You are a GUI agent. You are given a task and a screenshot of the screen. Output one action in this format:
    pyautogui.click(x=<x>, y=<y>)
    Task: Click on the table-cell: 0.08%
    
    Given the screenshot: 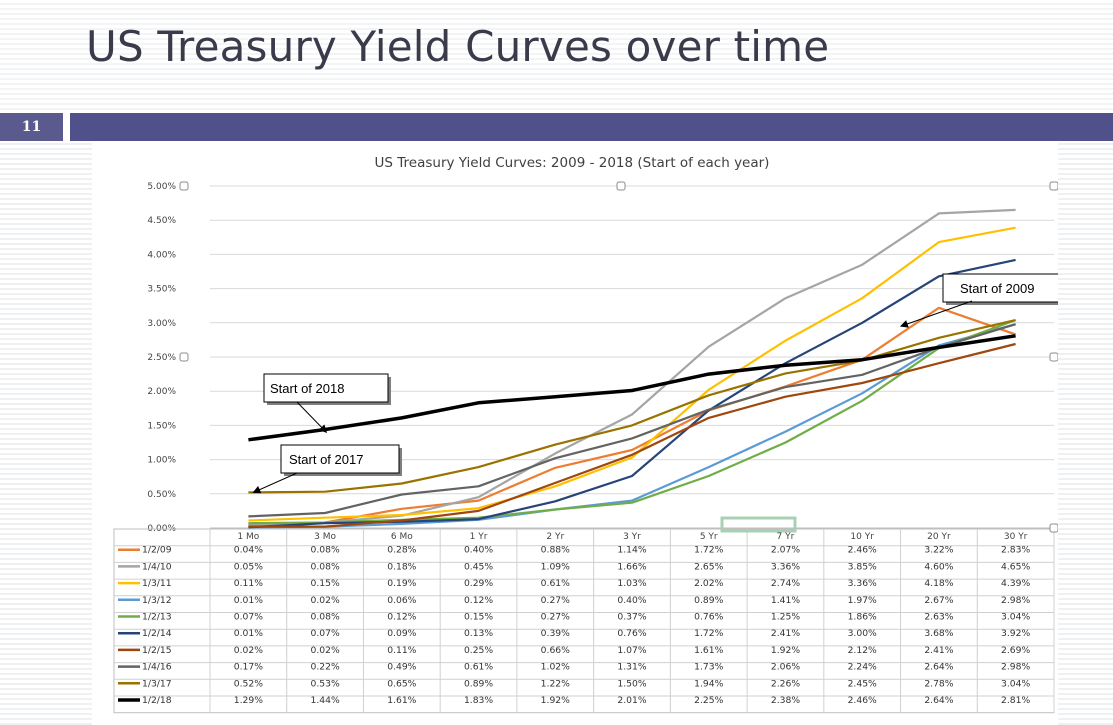 What is the action you would take?
    pyautogui.click(x=324, y=566)
    